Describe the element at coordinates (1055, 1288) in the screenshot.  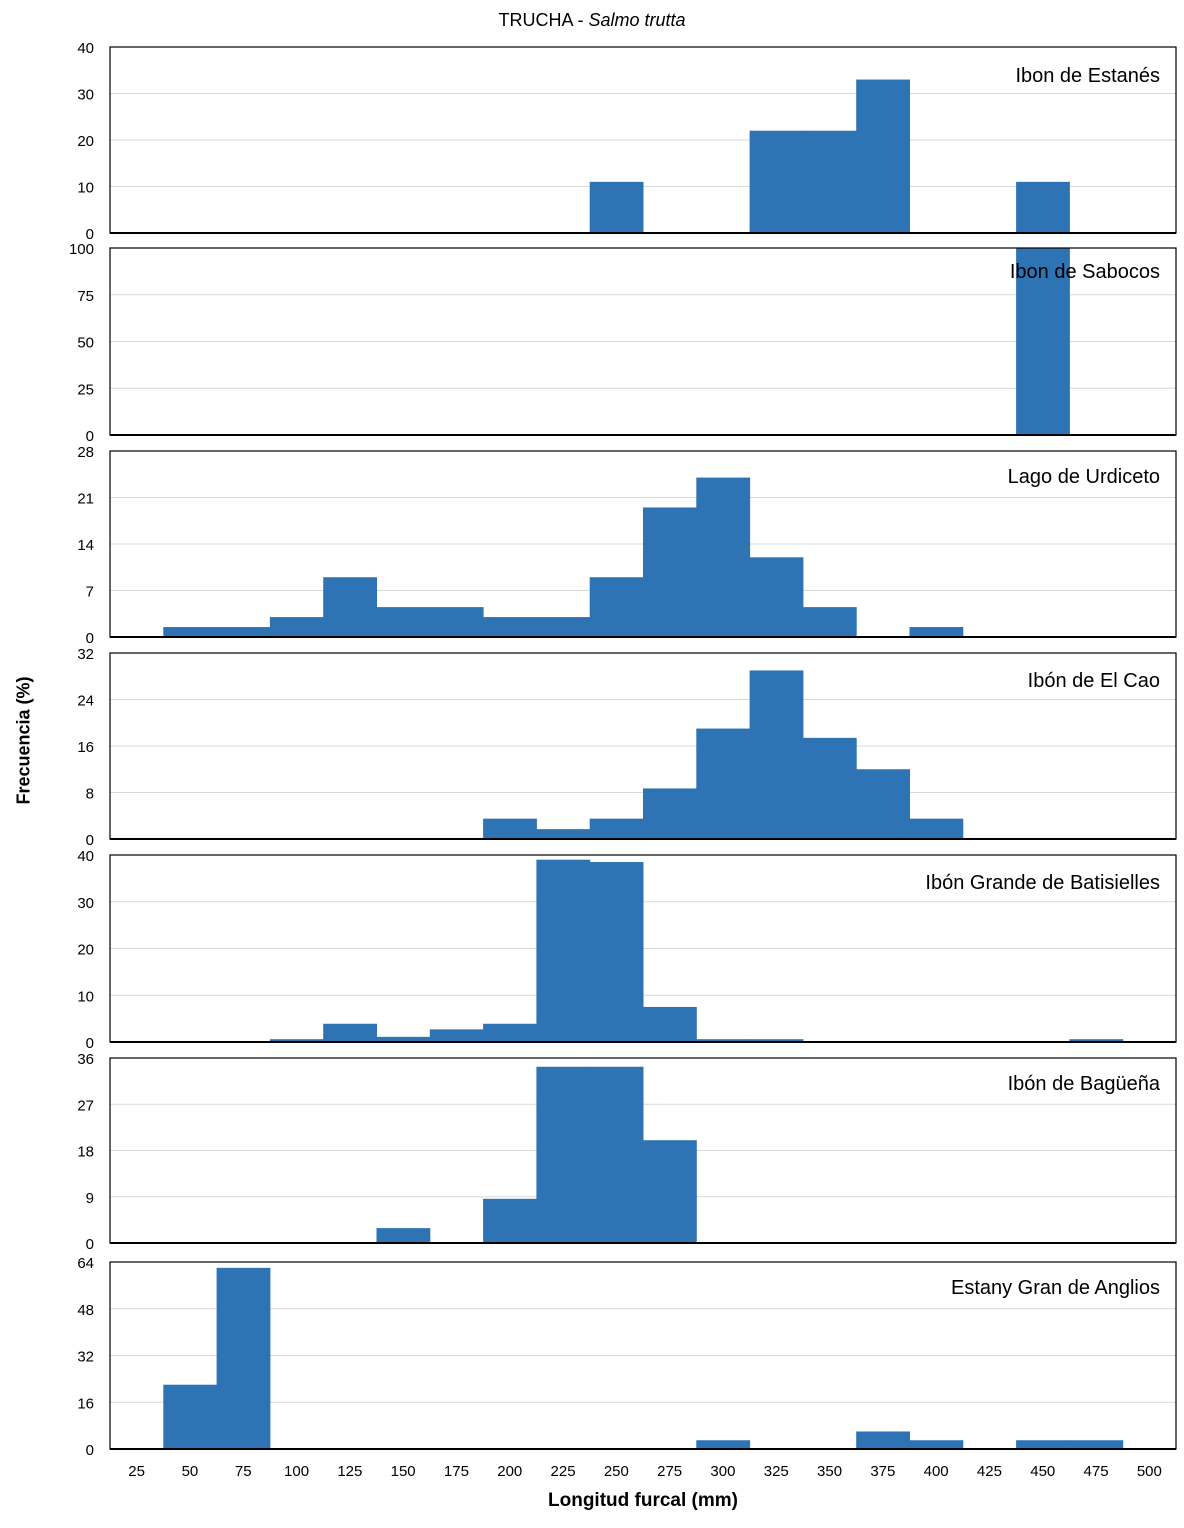
I see `panel-label: Estany Gran de Anglios` at that location.